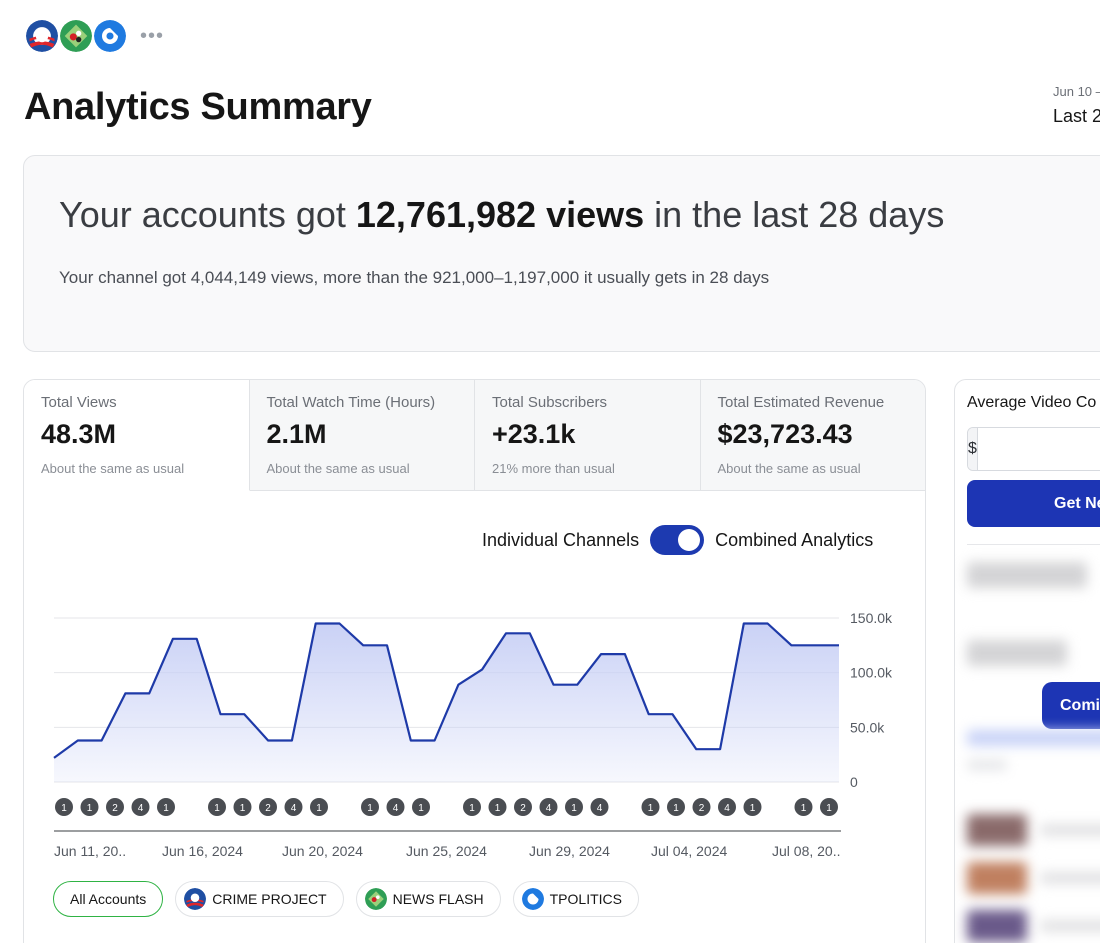 This screenshot has height=943, width=1100. What do you see at coordinates (351, 402) in the screenshot?
I see `stat-label: Total Watch Time (Hours)` at bounding box center [351, 402].